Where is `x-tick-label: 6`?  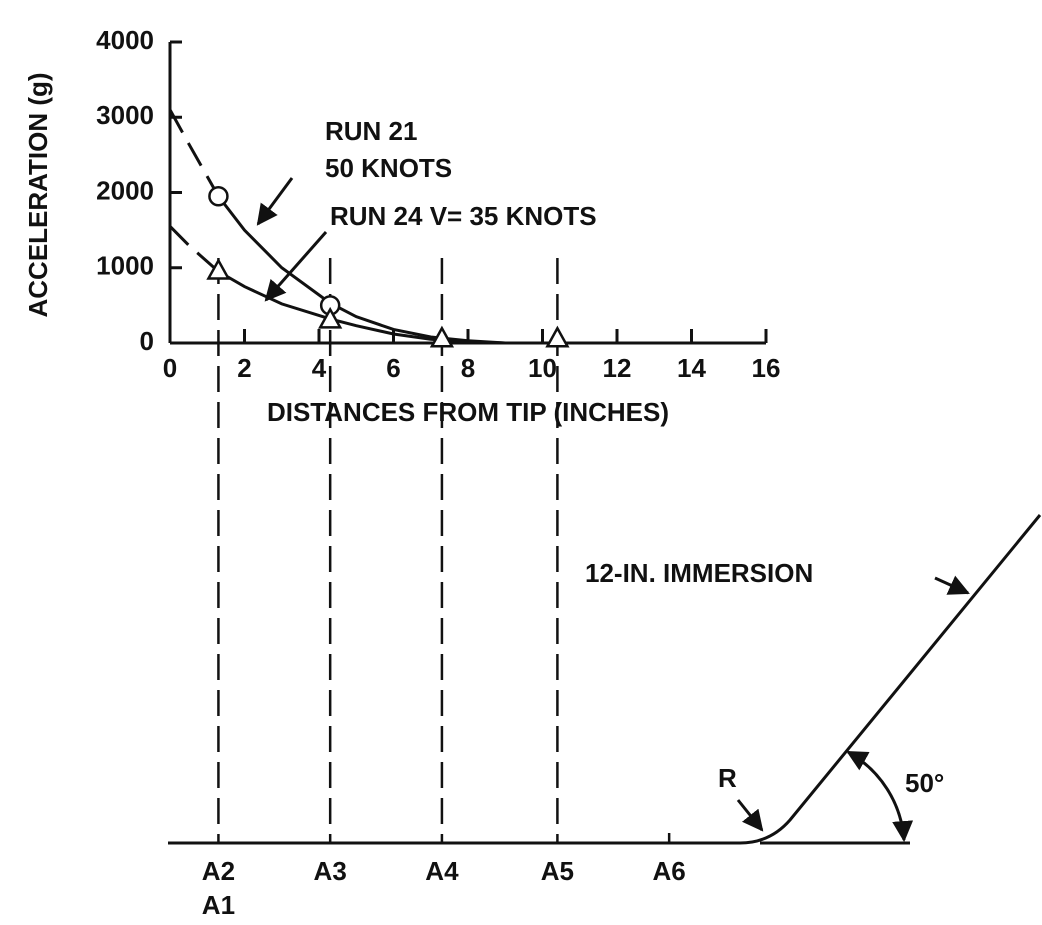
x-tick-label: 6 is located at coordinates (393, 368).